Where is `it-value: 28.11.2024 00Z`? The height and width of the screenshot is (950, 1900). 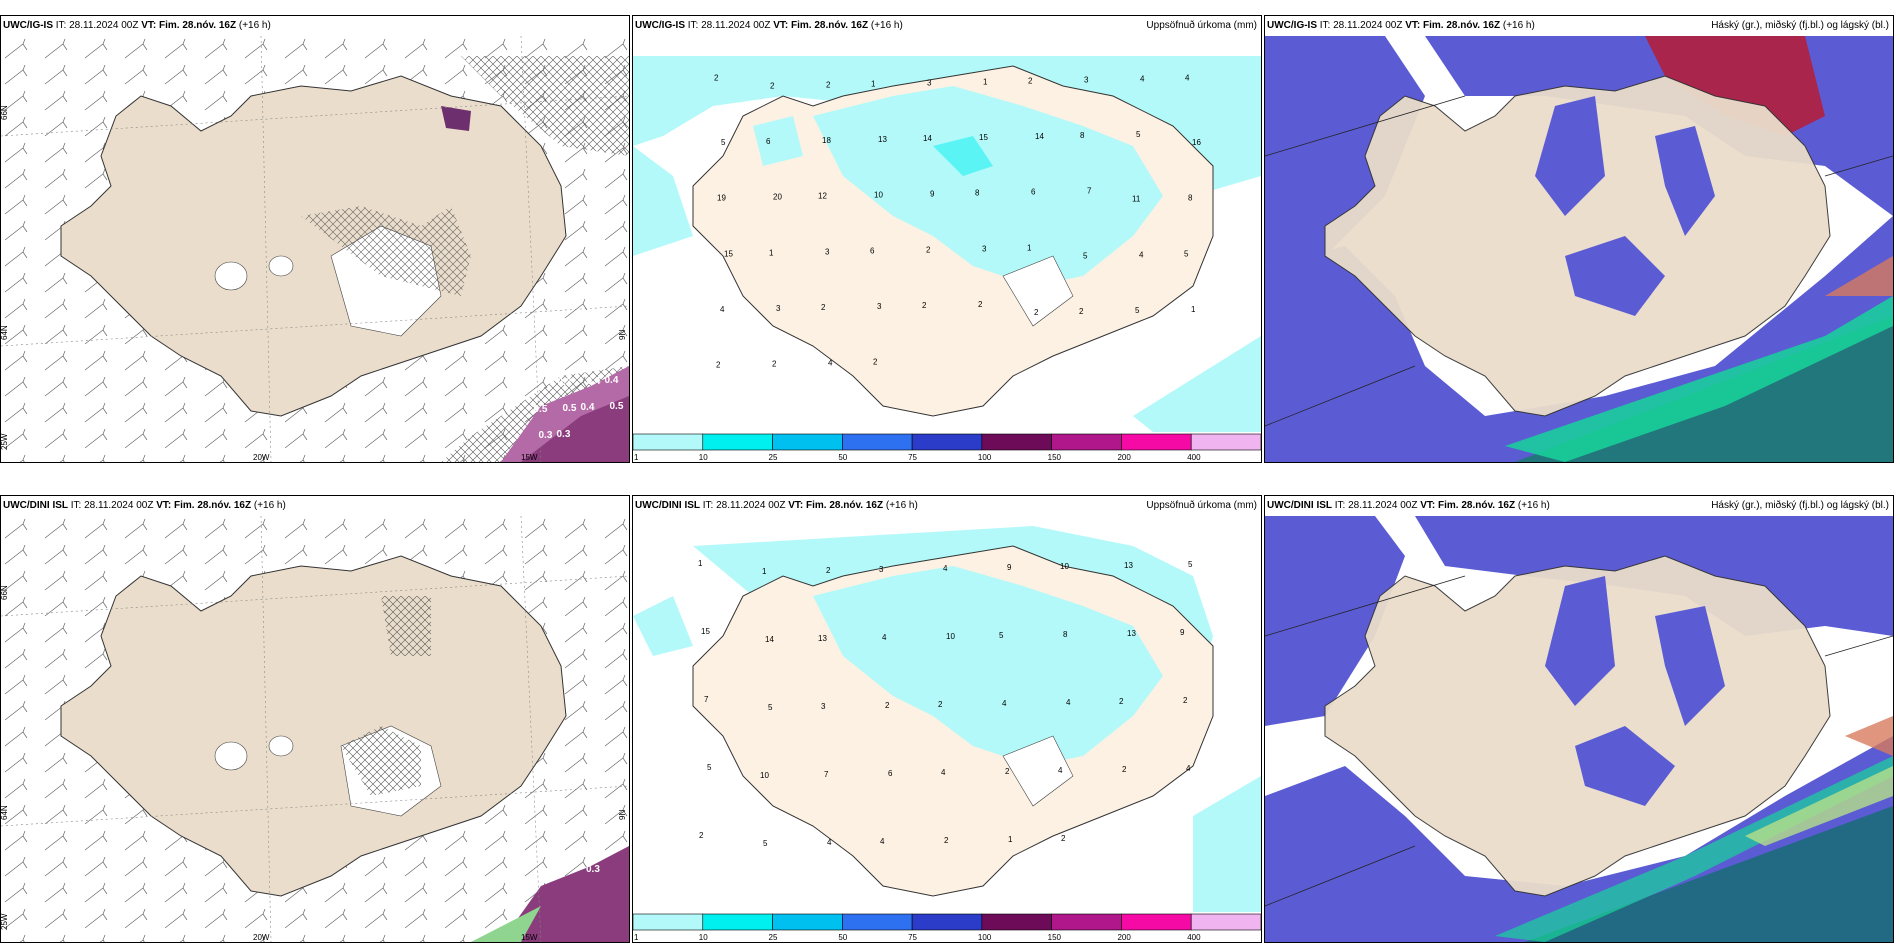 it-value: 28.11.2024 00Z is located at coordinates (1368, 25).